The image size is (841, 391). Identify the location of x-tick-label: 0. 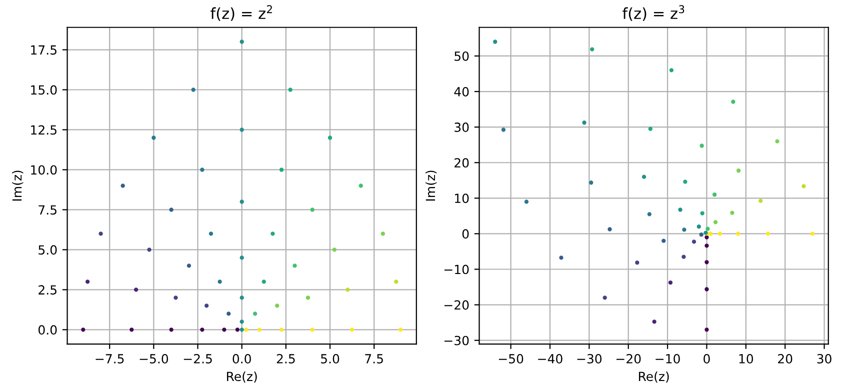
(707, 359).